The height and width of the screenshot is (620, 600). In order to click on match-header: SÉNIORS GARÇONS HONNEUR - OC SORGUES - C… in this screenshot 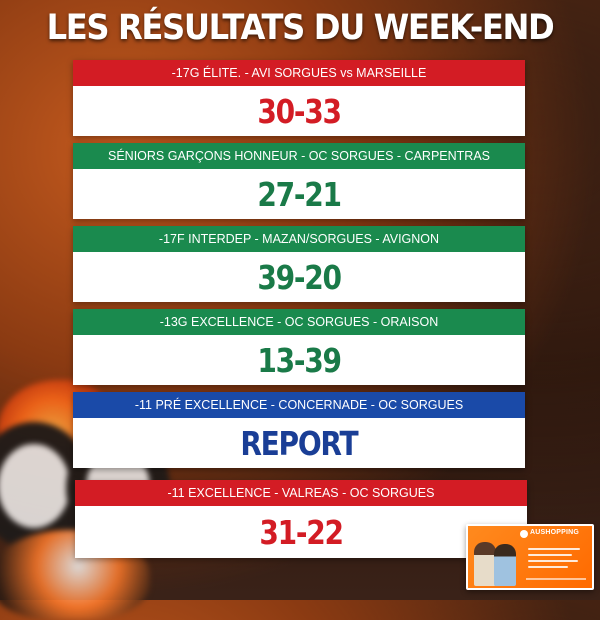, I will do `click(299, 156)`.